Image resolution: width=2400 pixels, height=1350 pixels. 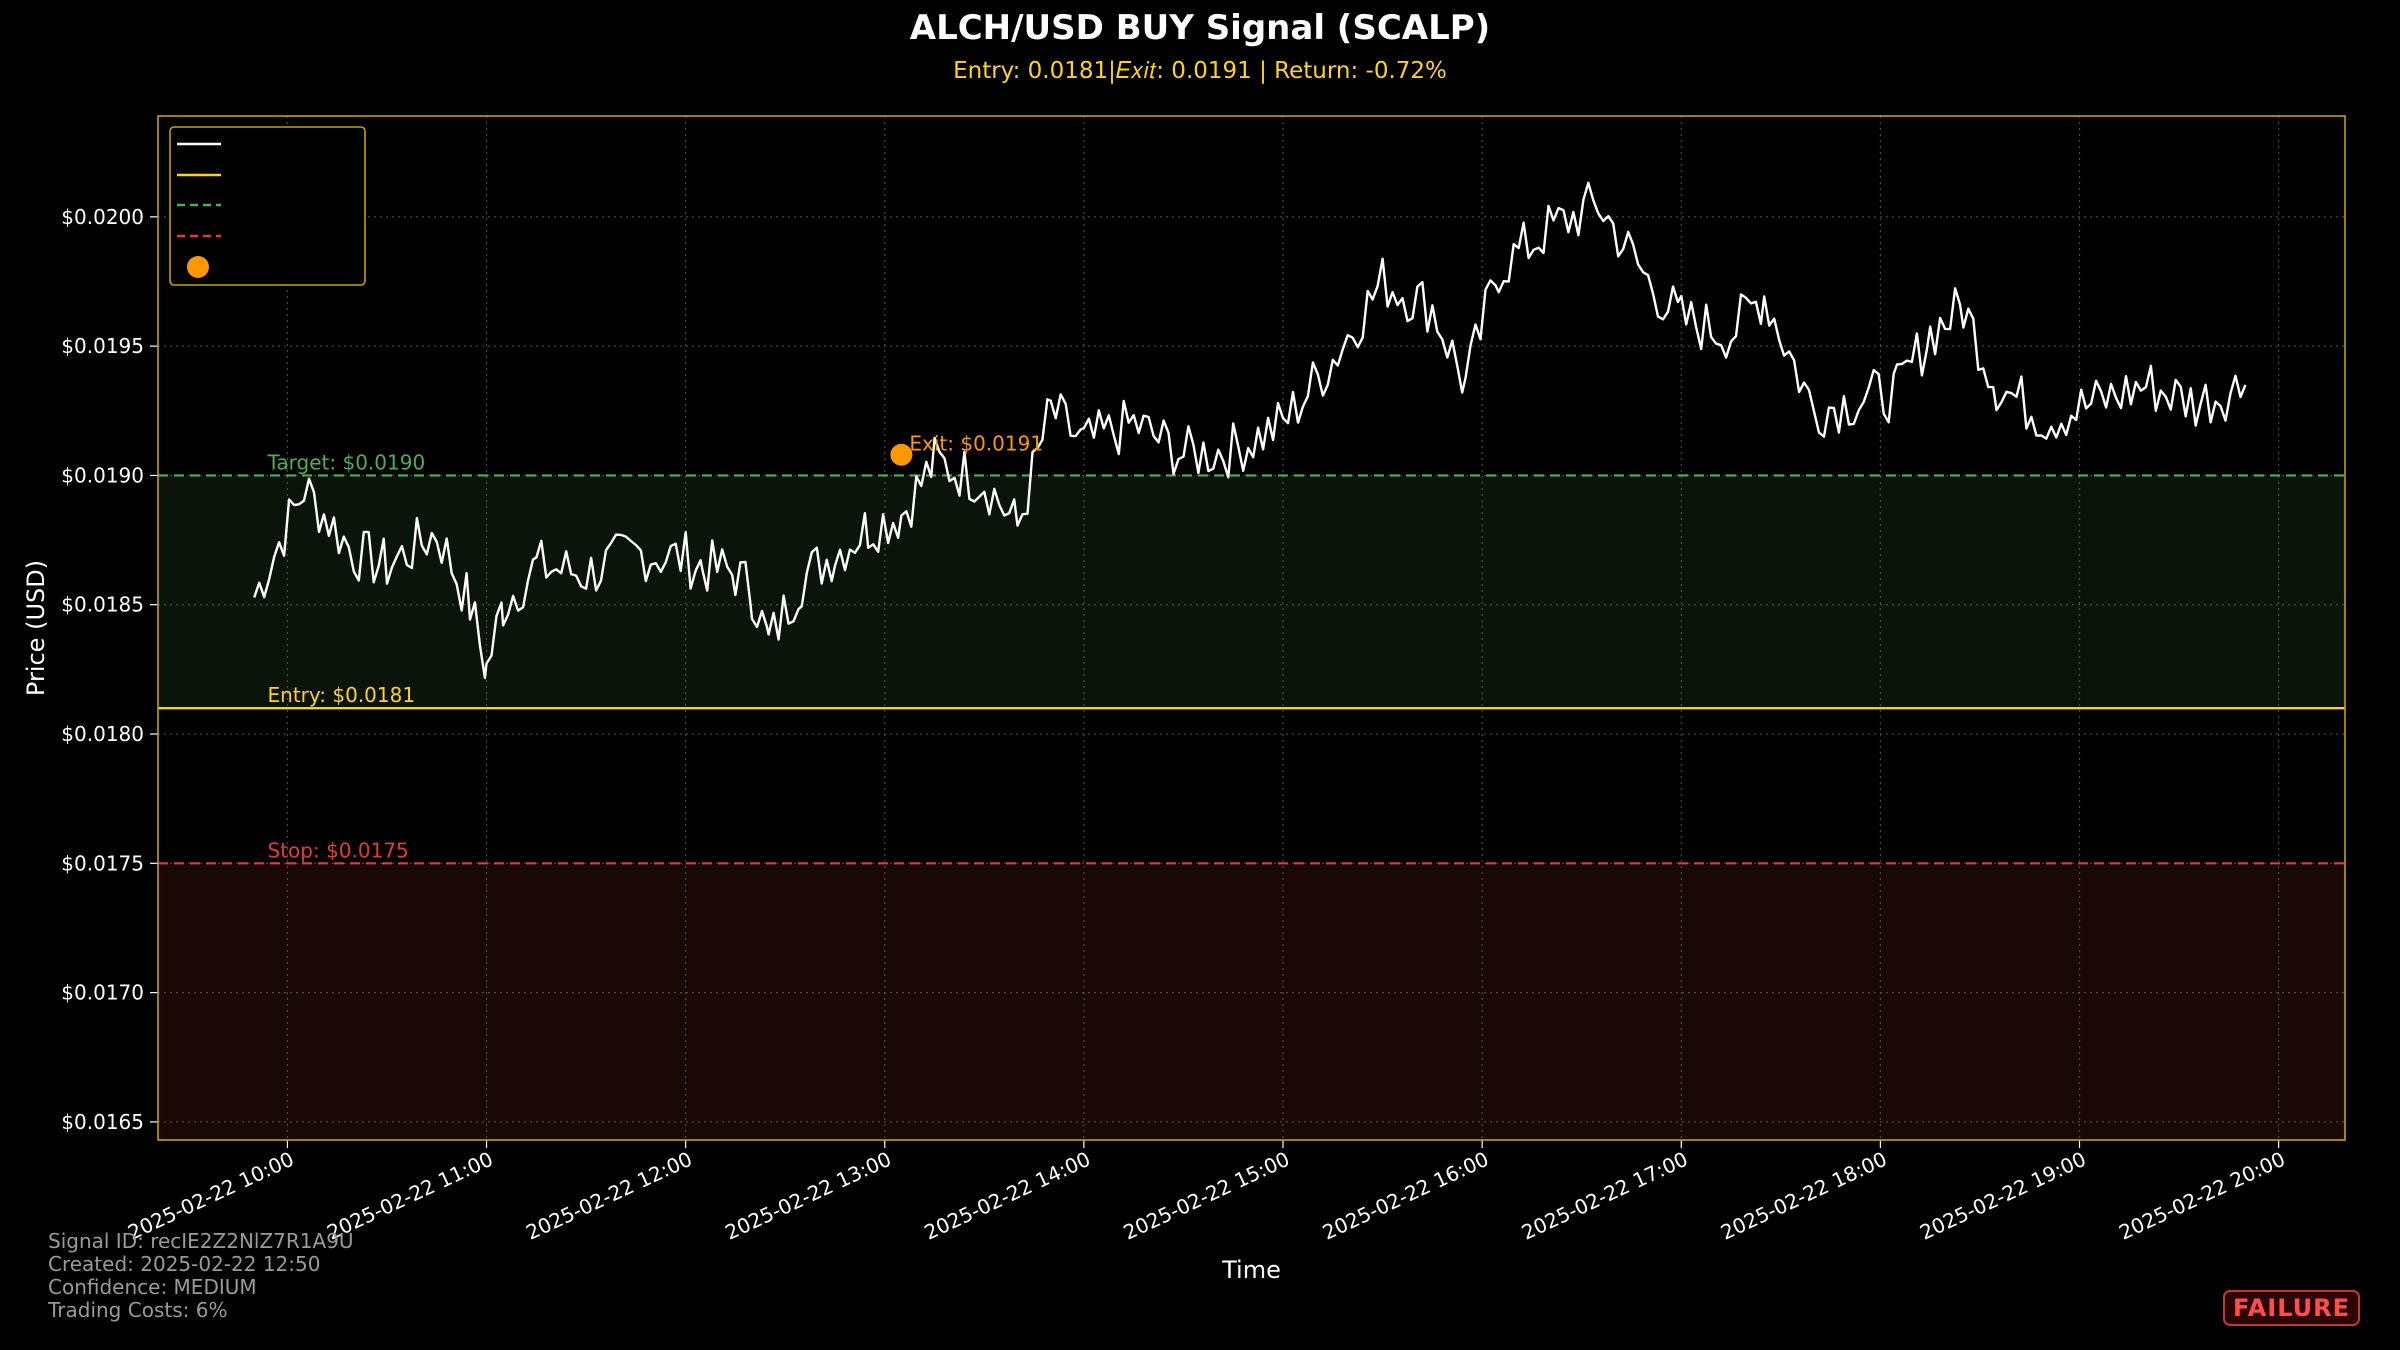 What do you see at coordinates (102, 217) in the screenshot?
I see `y-tick-label: $0.0200` at bounding box center [102, 217].